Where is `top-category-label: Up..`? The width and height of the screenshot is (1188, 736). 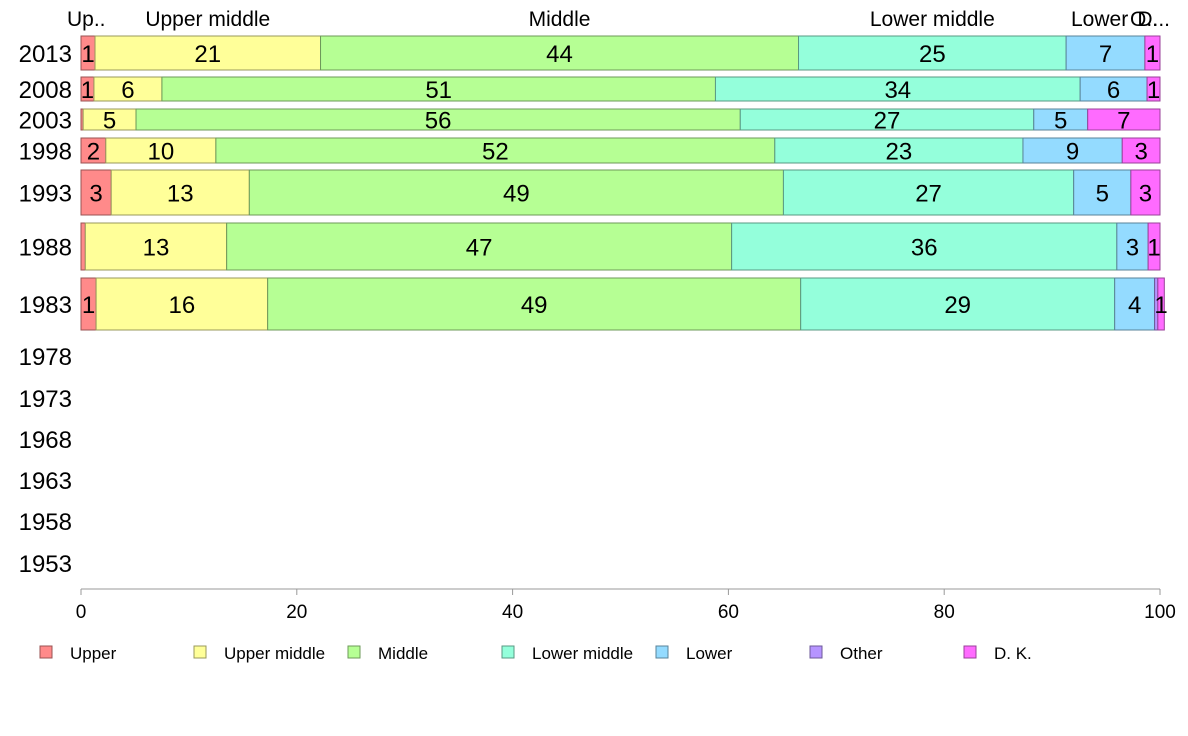
top-category-label: Up.. is located at coordinates (86, 19).